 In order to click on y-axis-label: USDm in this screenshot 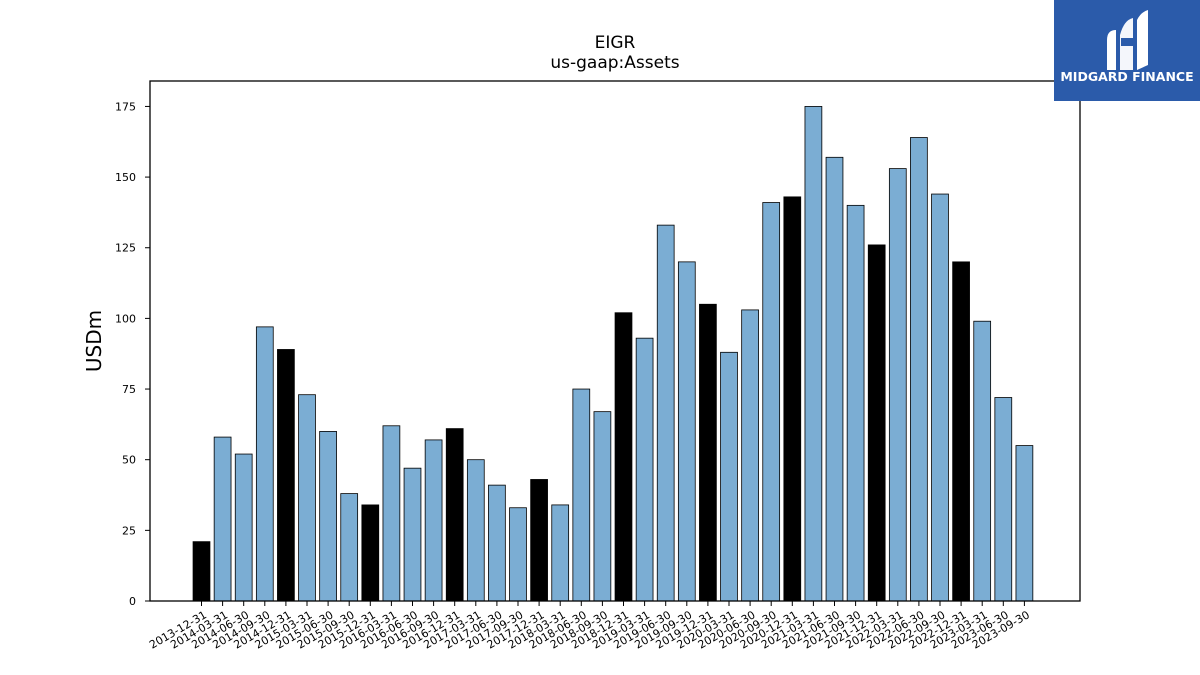, I will do `click(94, 341)`.